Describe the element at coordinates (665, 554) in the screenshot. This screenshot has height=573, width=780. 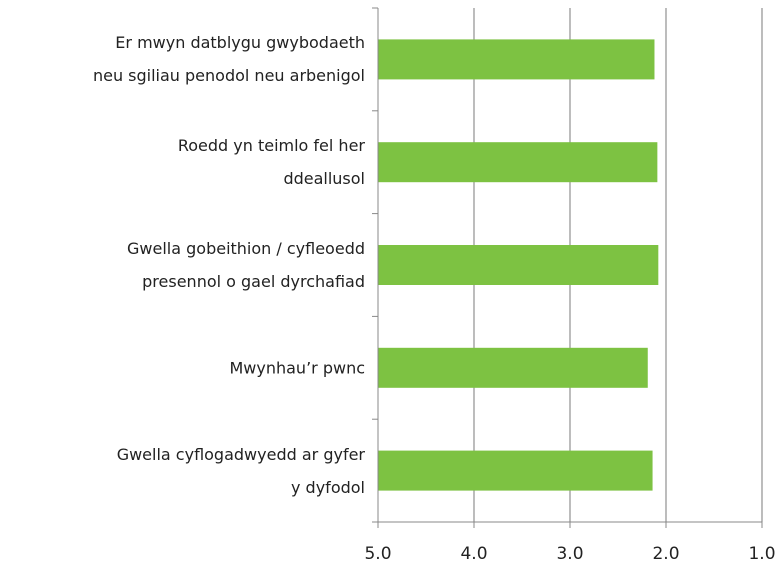
I see `x-tick-label: 2.0` at that location.